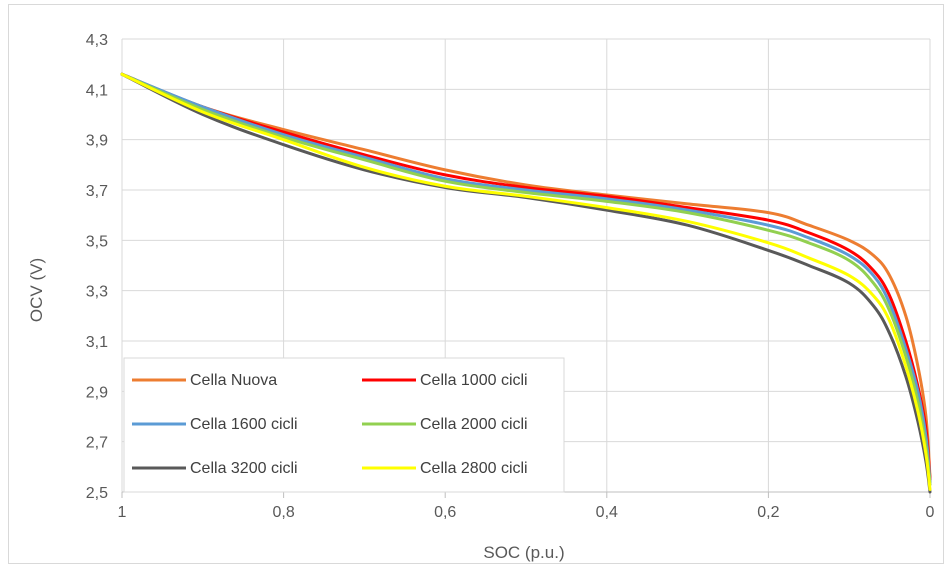  I want to click on x-tick-label: 1, so click(122, 512).